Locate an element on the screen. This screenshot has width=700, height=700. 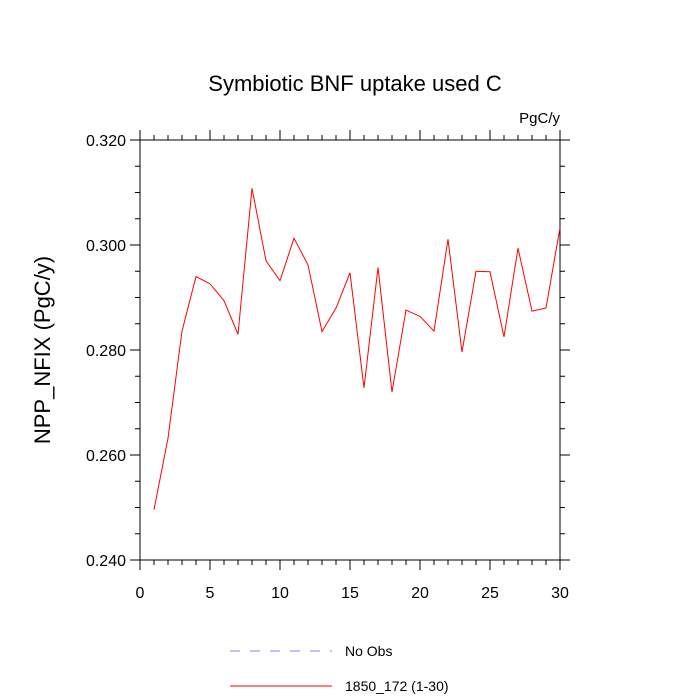
x-tick-label: 0 is located at coordinates (140, 593).